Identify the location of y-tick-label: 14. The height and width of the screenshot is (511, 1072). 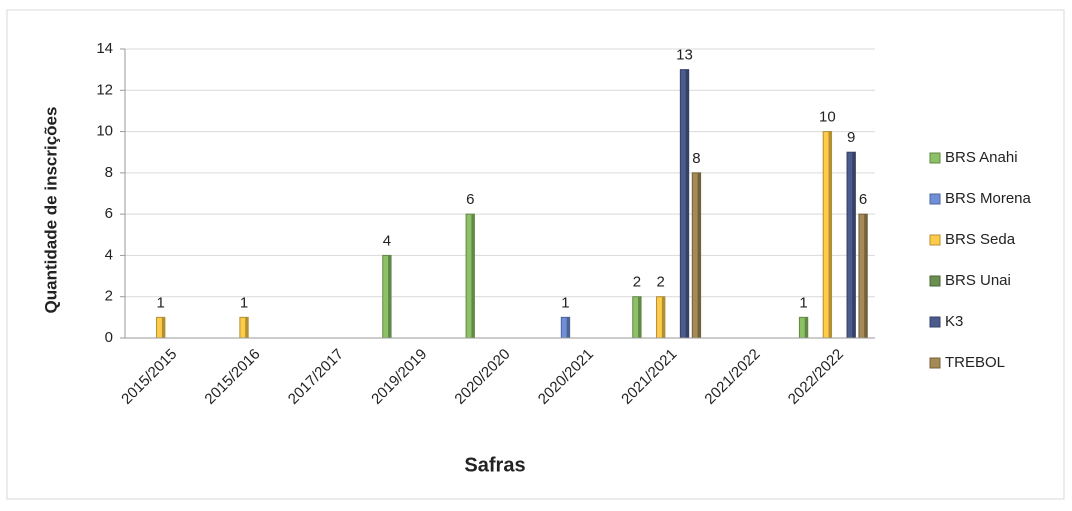
(104, 48).